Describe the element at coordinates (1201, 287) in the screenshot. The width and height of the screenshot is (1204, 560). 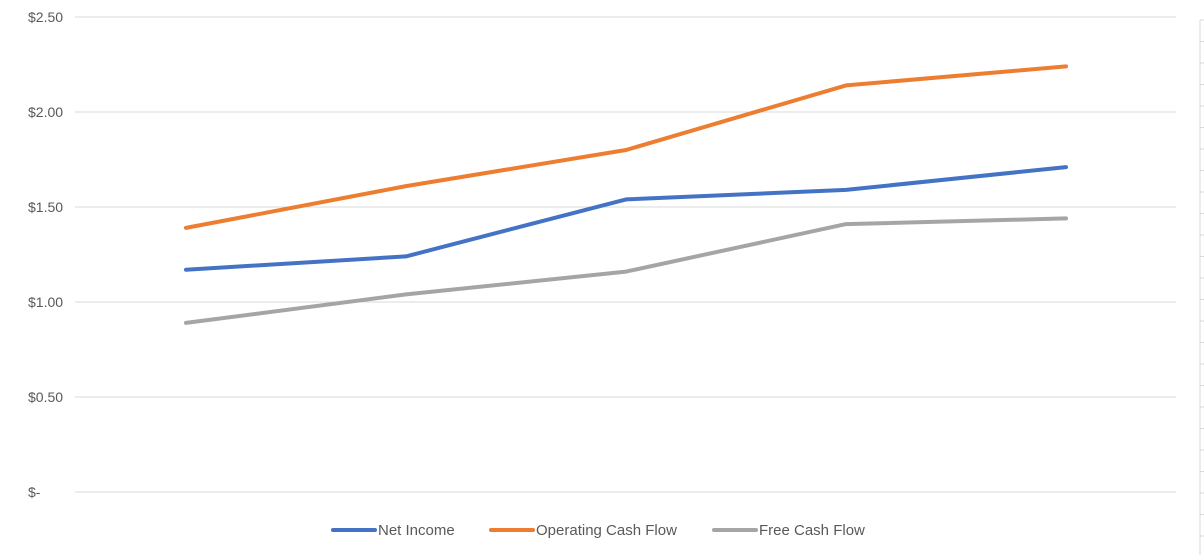
I see `right-edge-ticks` at that location.